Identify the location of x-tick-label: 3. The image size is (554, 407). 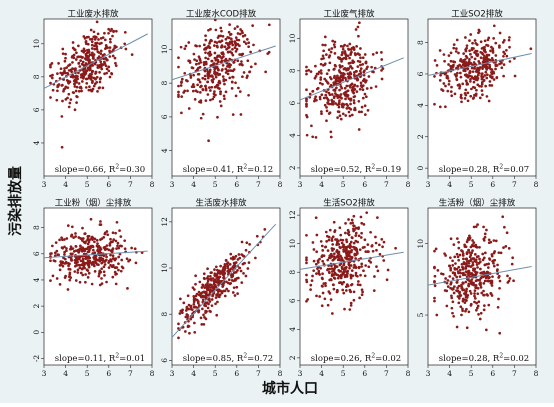
(172, 184).